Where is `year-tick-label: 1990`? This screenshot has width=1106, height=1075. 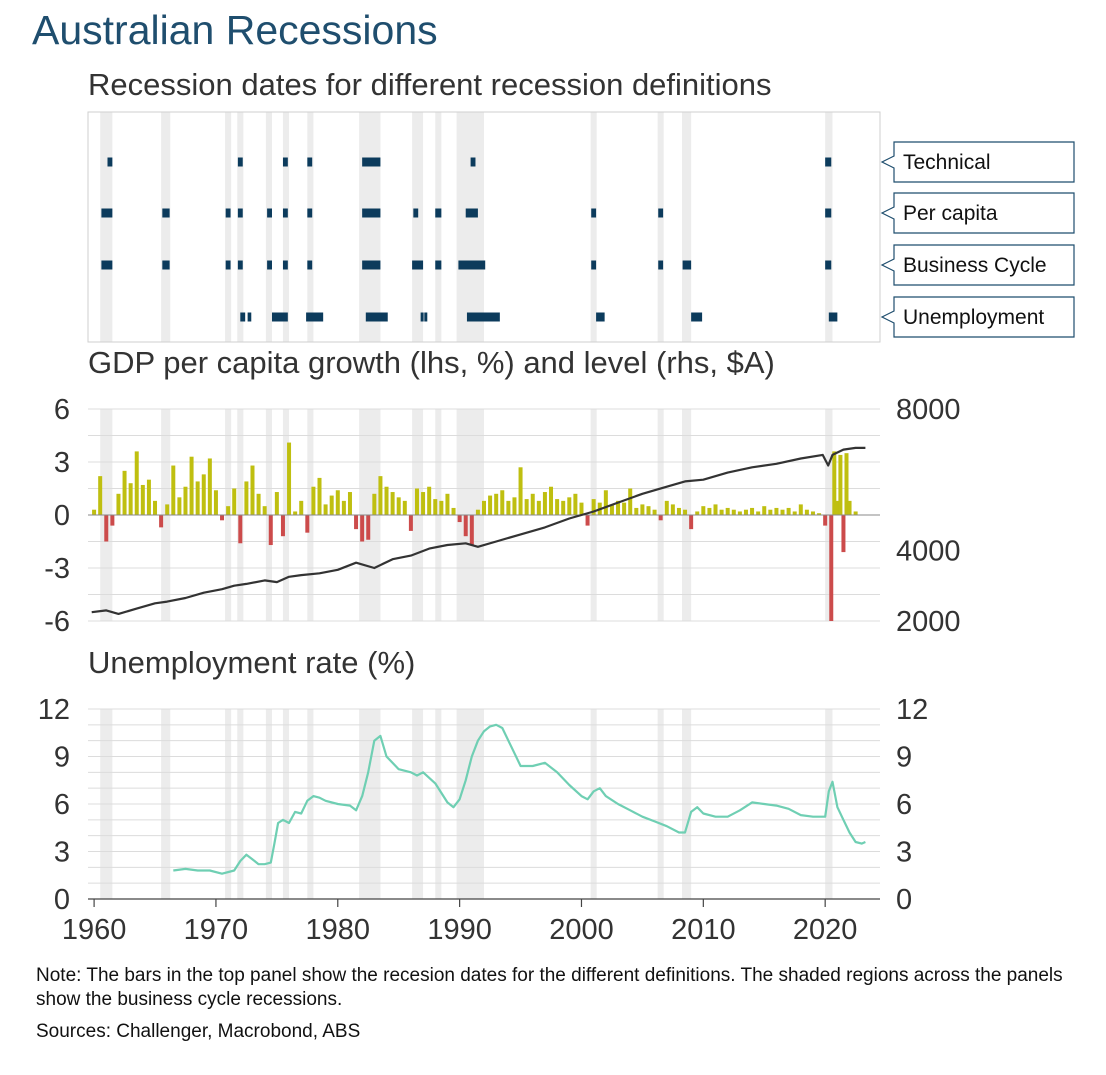
year-tick-label: 1990 is located at coordinates (459, 930).